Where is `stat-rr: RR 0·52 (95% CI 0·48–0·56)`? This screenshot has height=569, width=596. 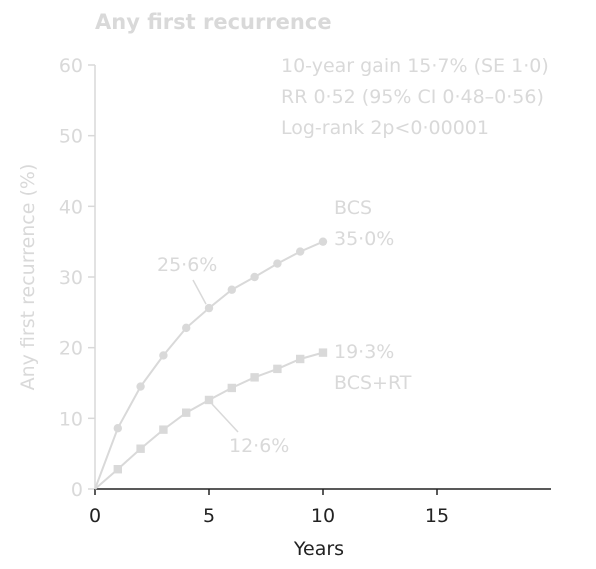
stat-rr: RR 0·52 (95% CI 0·48–0·56) is located at coordinates (412, 97).